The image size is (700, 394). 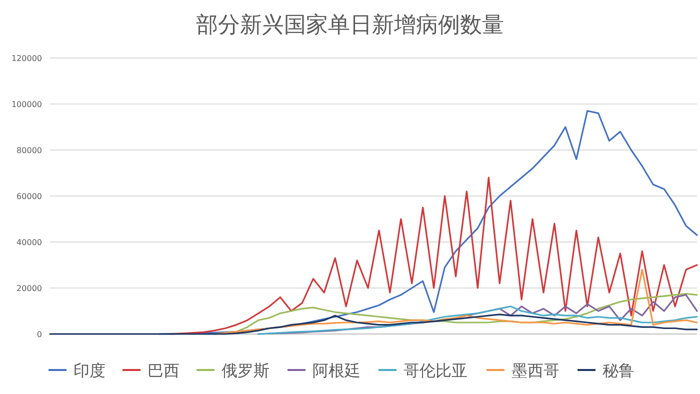 I want to click on legend-label: 墨西哥, so click(x=536, y=370).